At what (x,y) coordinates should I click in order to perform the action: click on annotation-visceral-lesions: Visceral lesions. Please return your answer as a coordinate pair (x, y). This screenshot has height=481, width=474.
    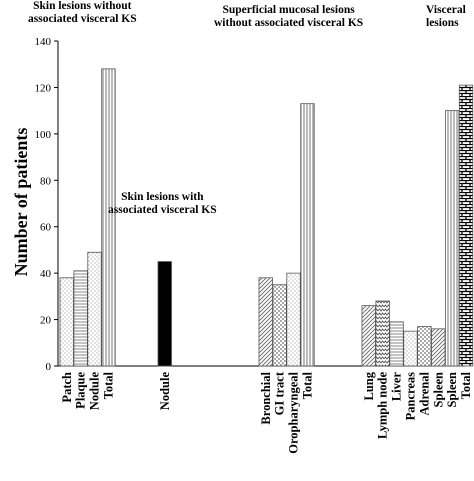
    Looking at the image, I should click on (446, 17).